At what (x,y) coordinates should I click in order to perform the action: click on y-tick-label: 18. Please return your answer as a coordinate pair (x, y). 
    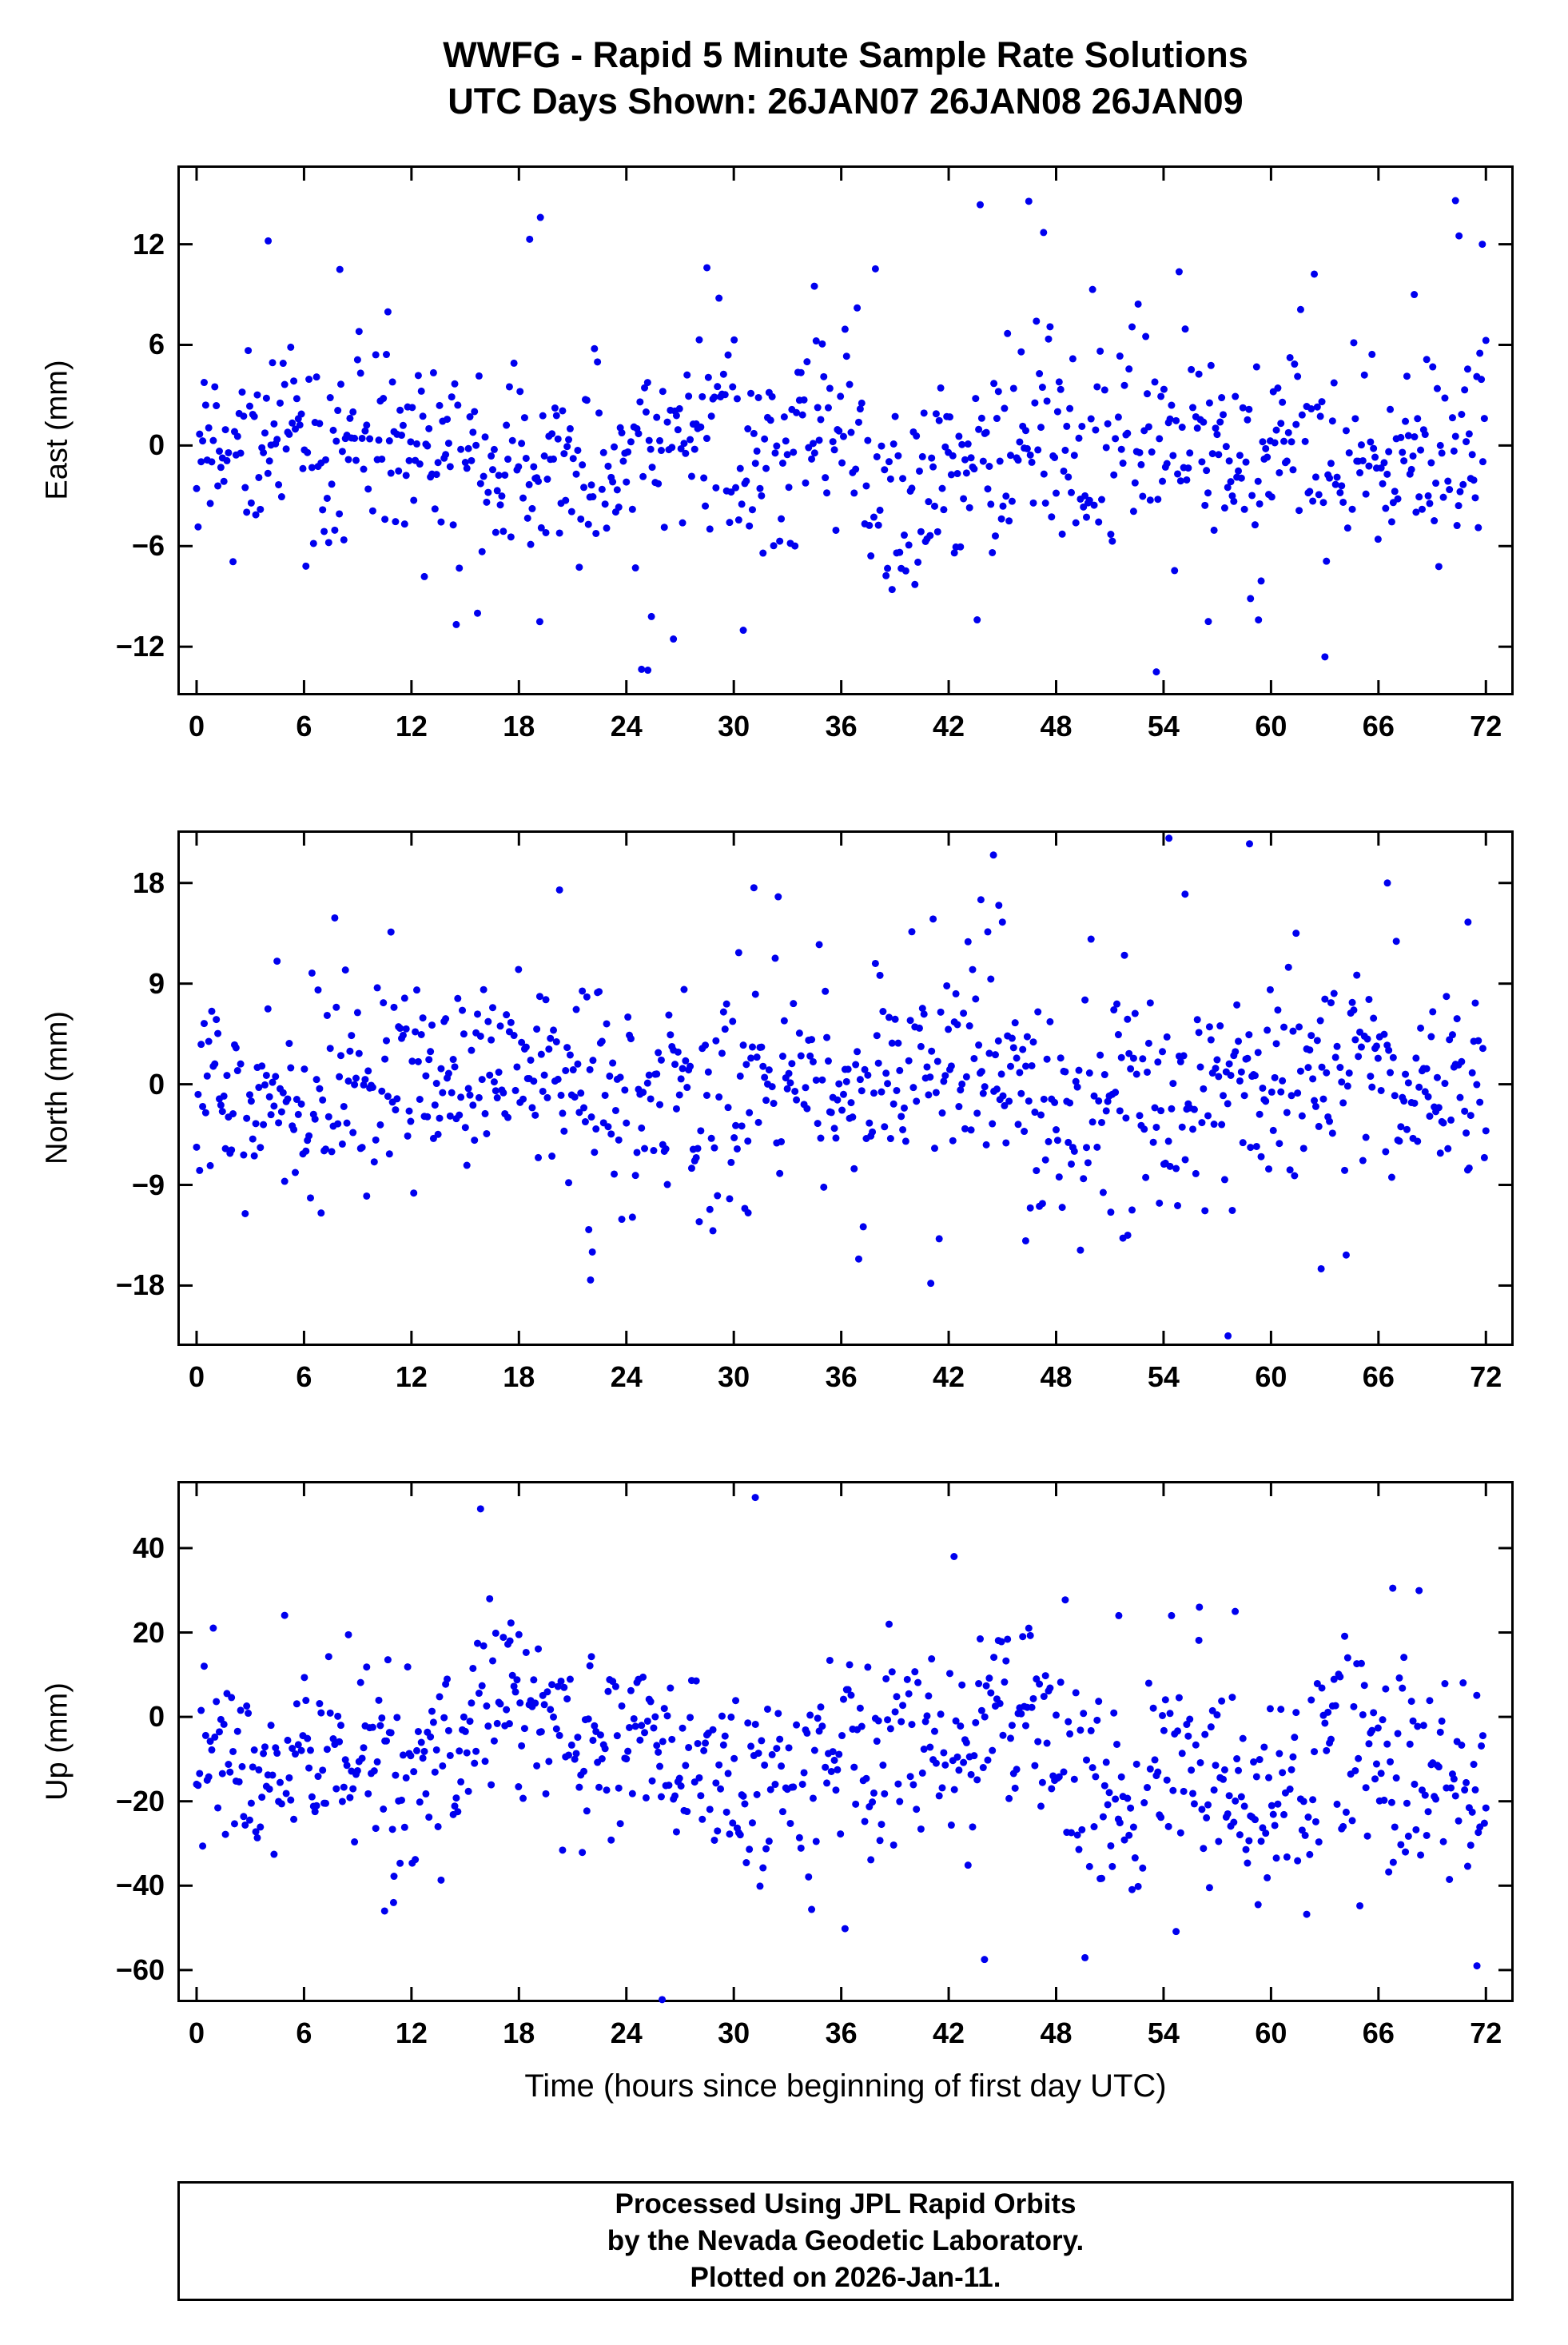
    Looking at the image, I should click on (148, 882).